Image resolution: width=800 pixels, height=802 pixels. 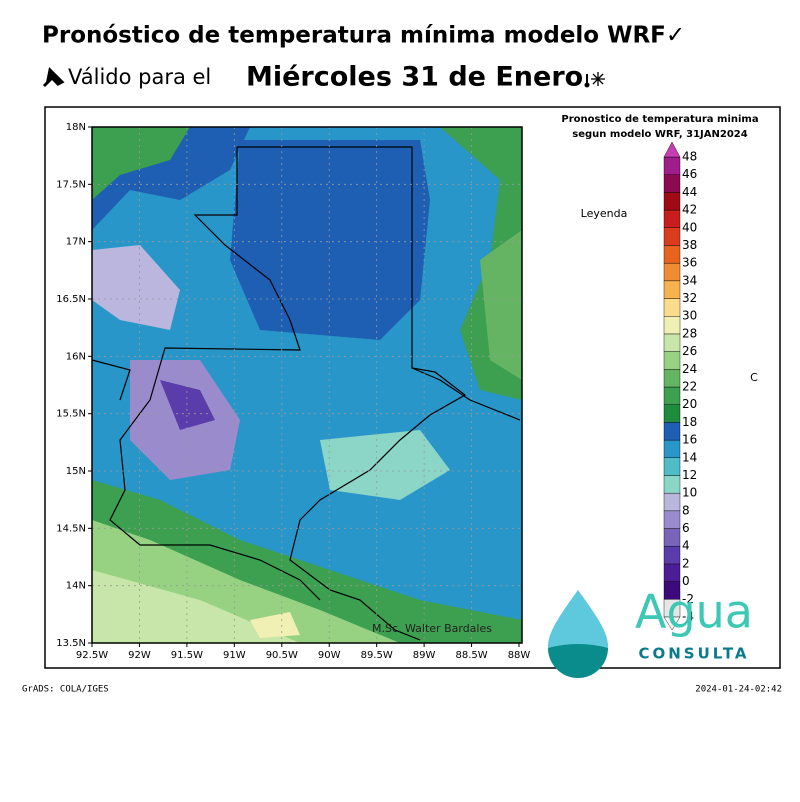 I want to click on lat-label: 16N, so click(x=76, y=356).